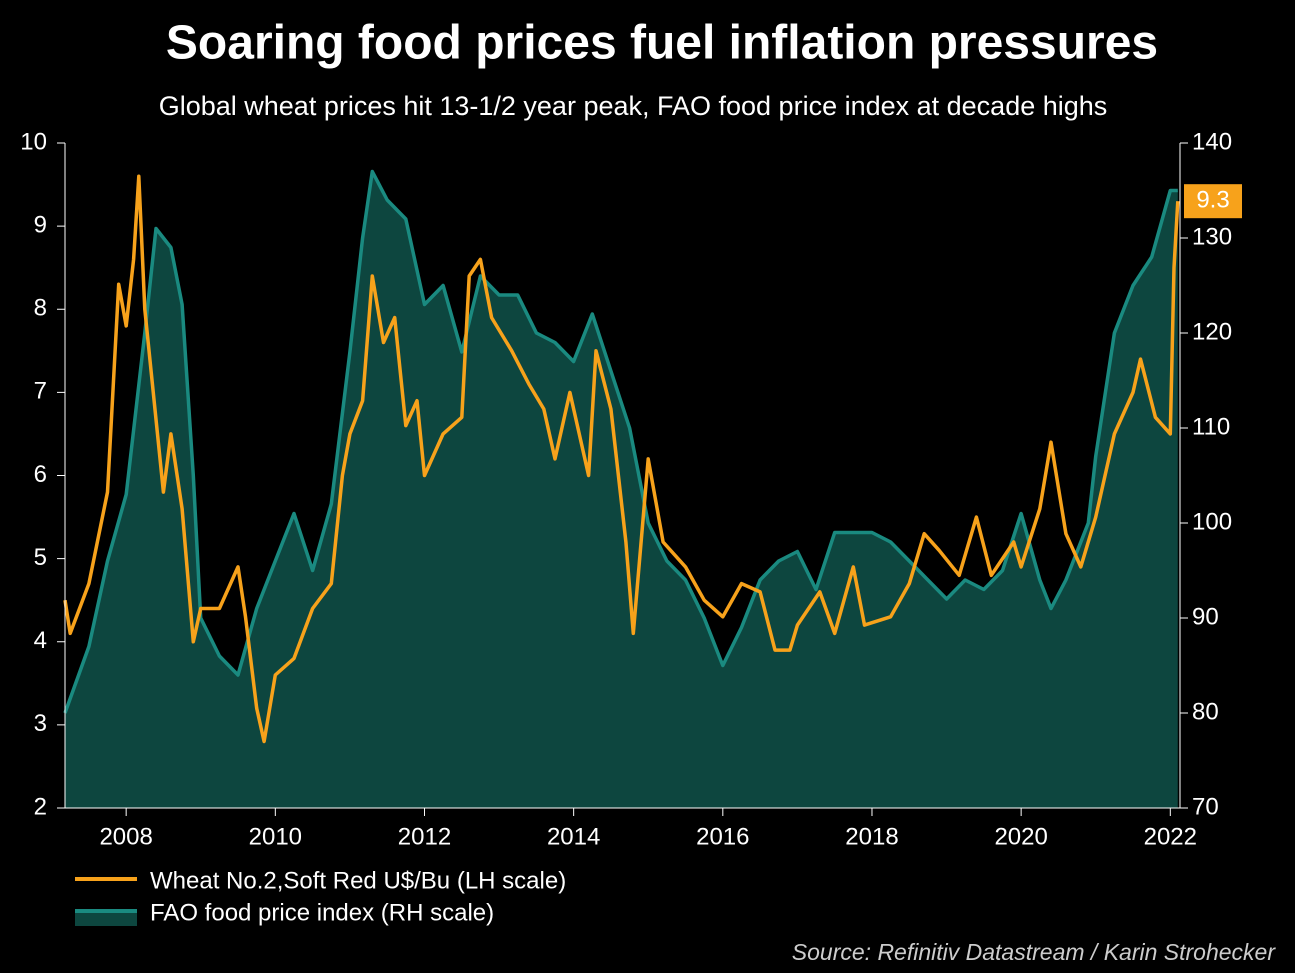 Image resolution: width=1295 pixels, height=973 pixels. What do you see at coordinates (40, 391) in the screenshot?
I see `y-tick-label: 7` at bounding box center [40, 391].